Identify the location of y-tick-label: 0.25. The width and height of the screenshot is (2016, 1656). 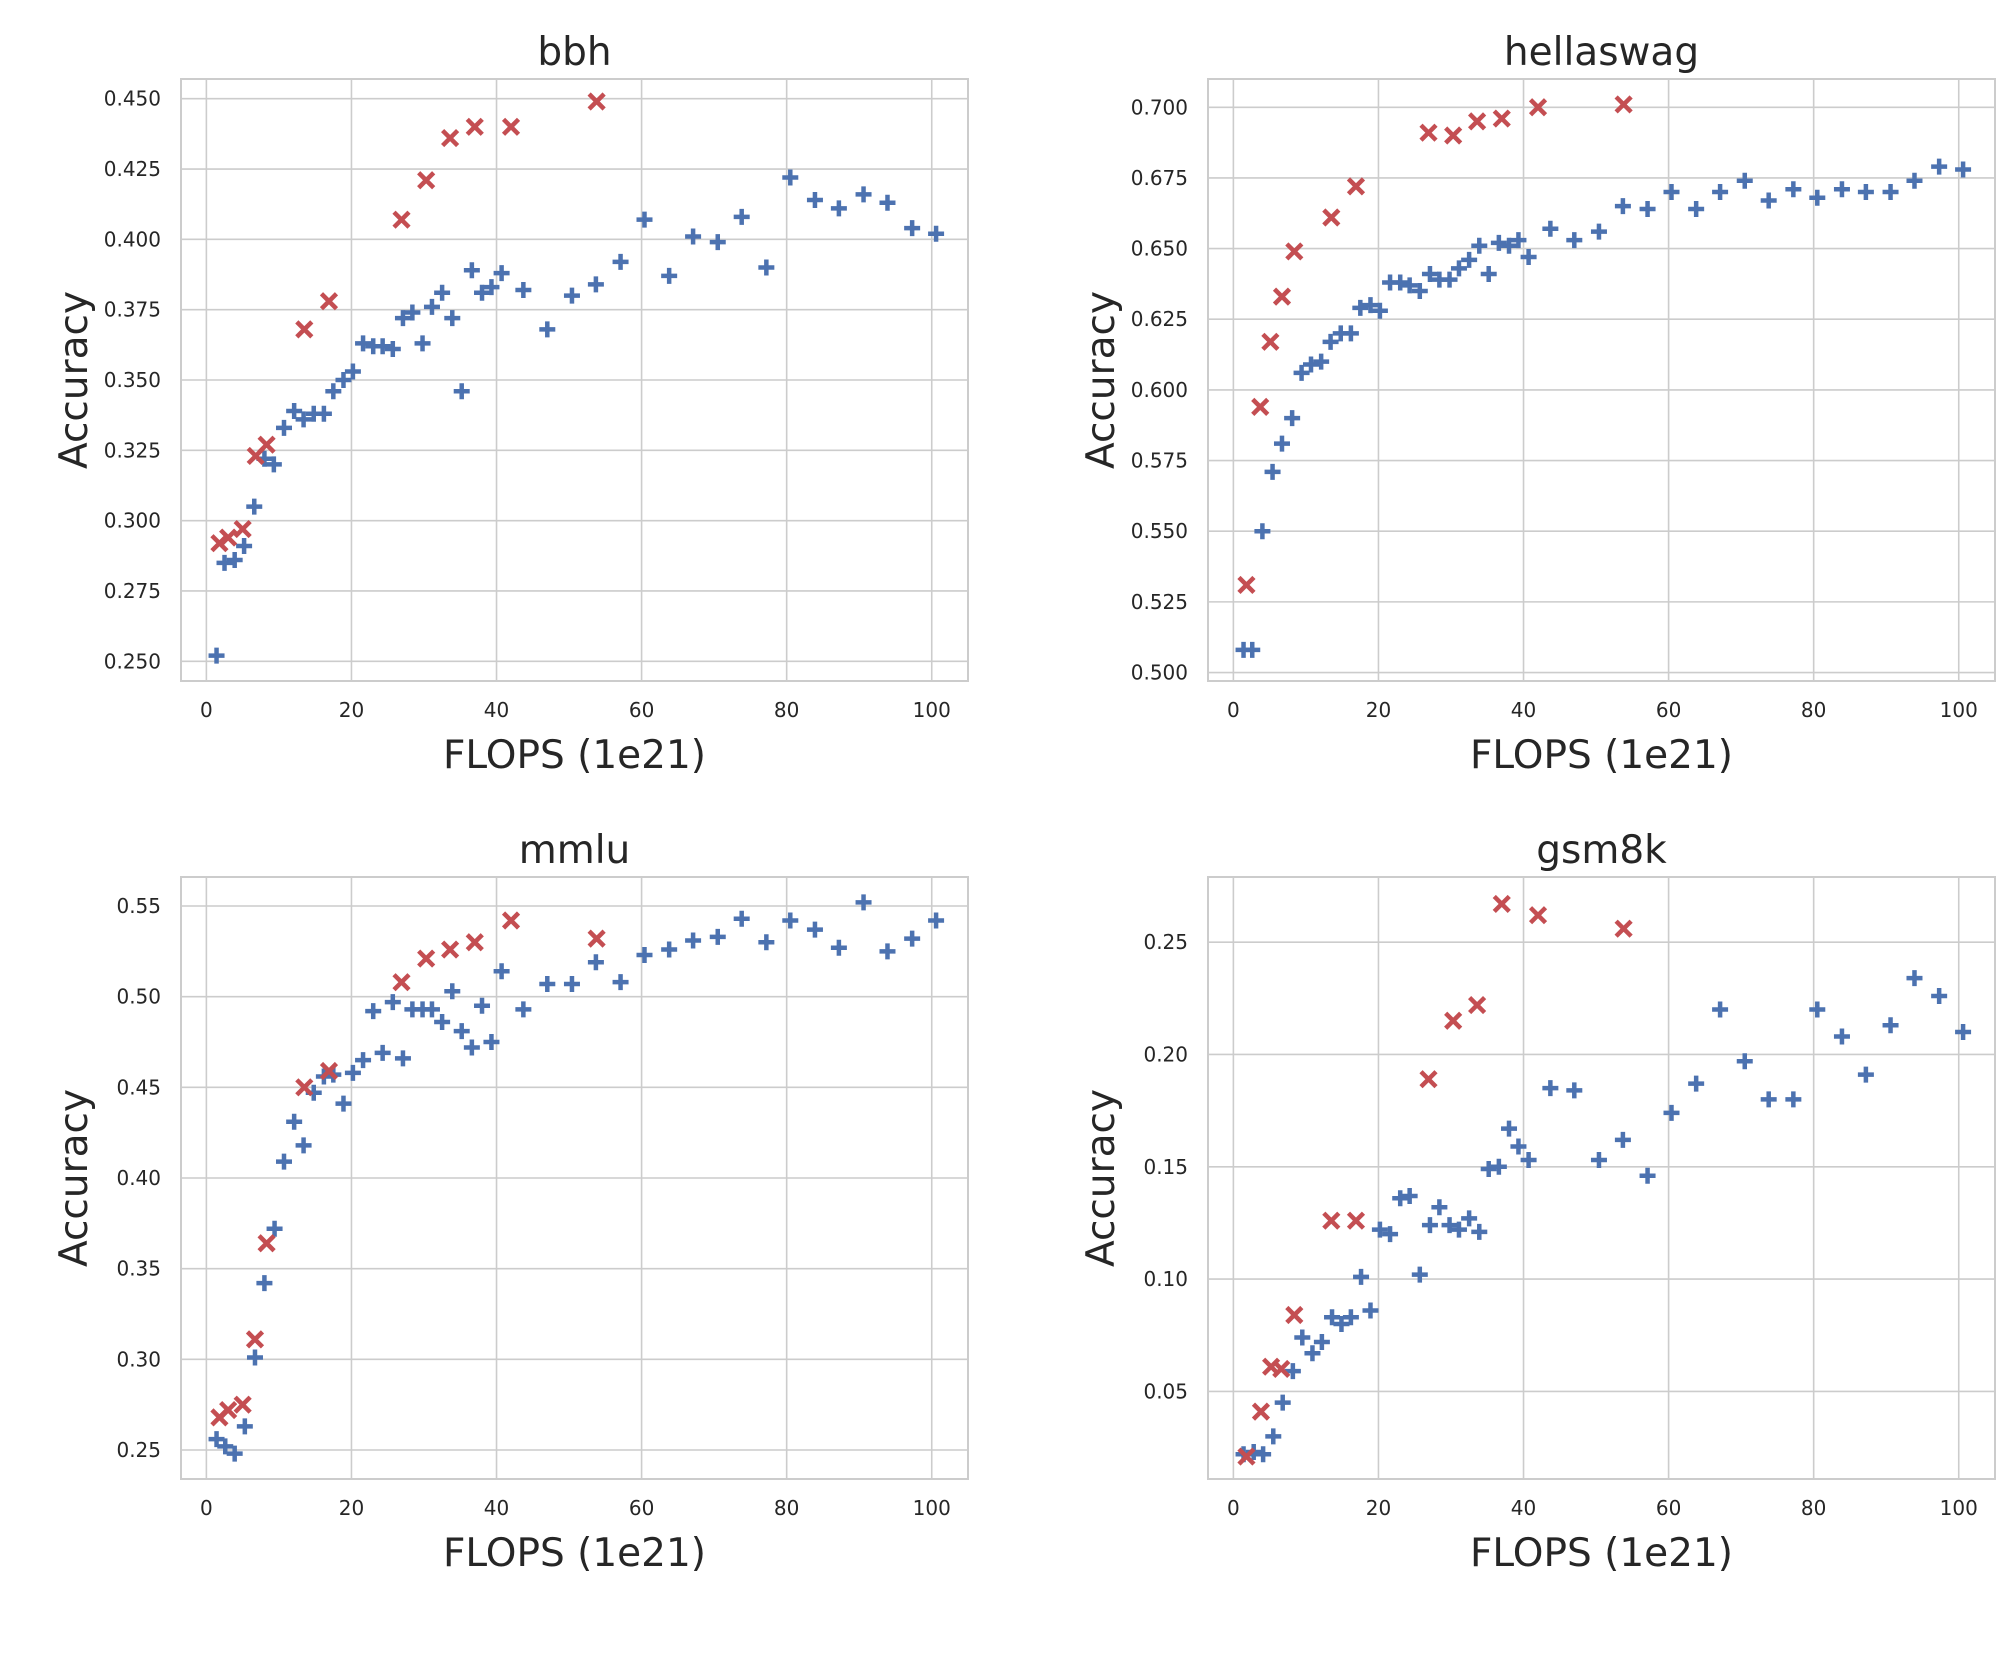
(138, 1450).